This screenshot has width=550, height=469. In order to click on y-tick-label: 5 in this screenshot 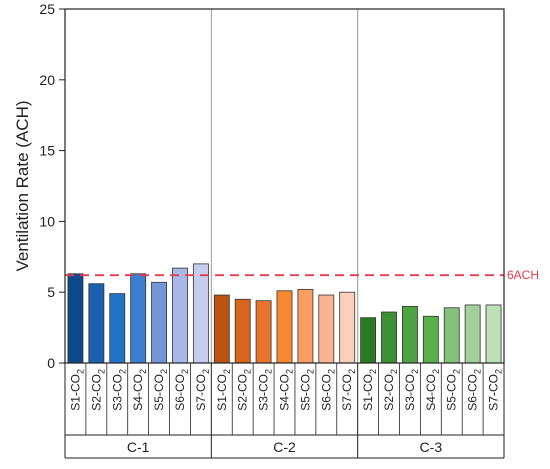, I will do `click(51, 292)`.